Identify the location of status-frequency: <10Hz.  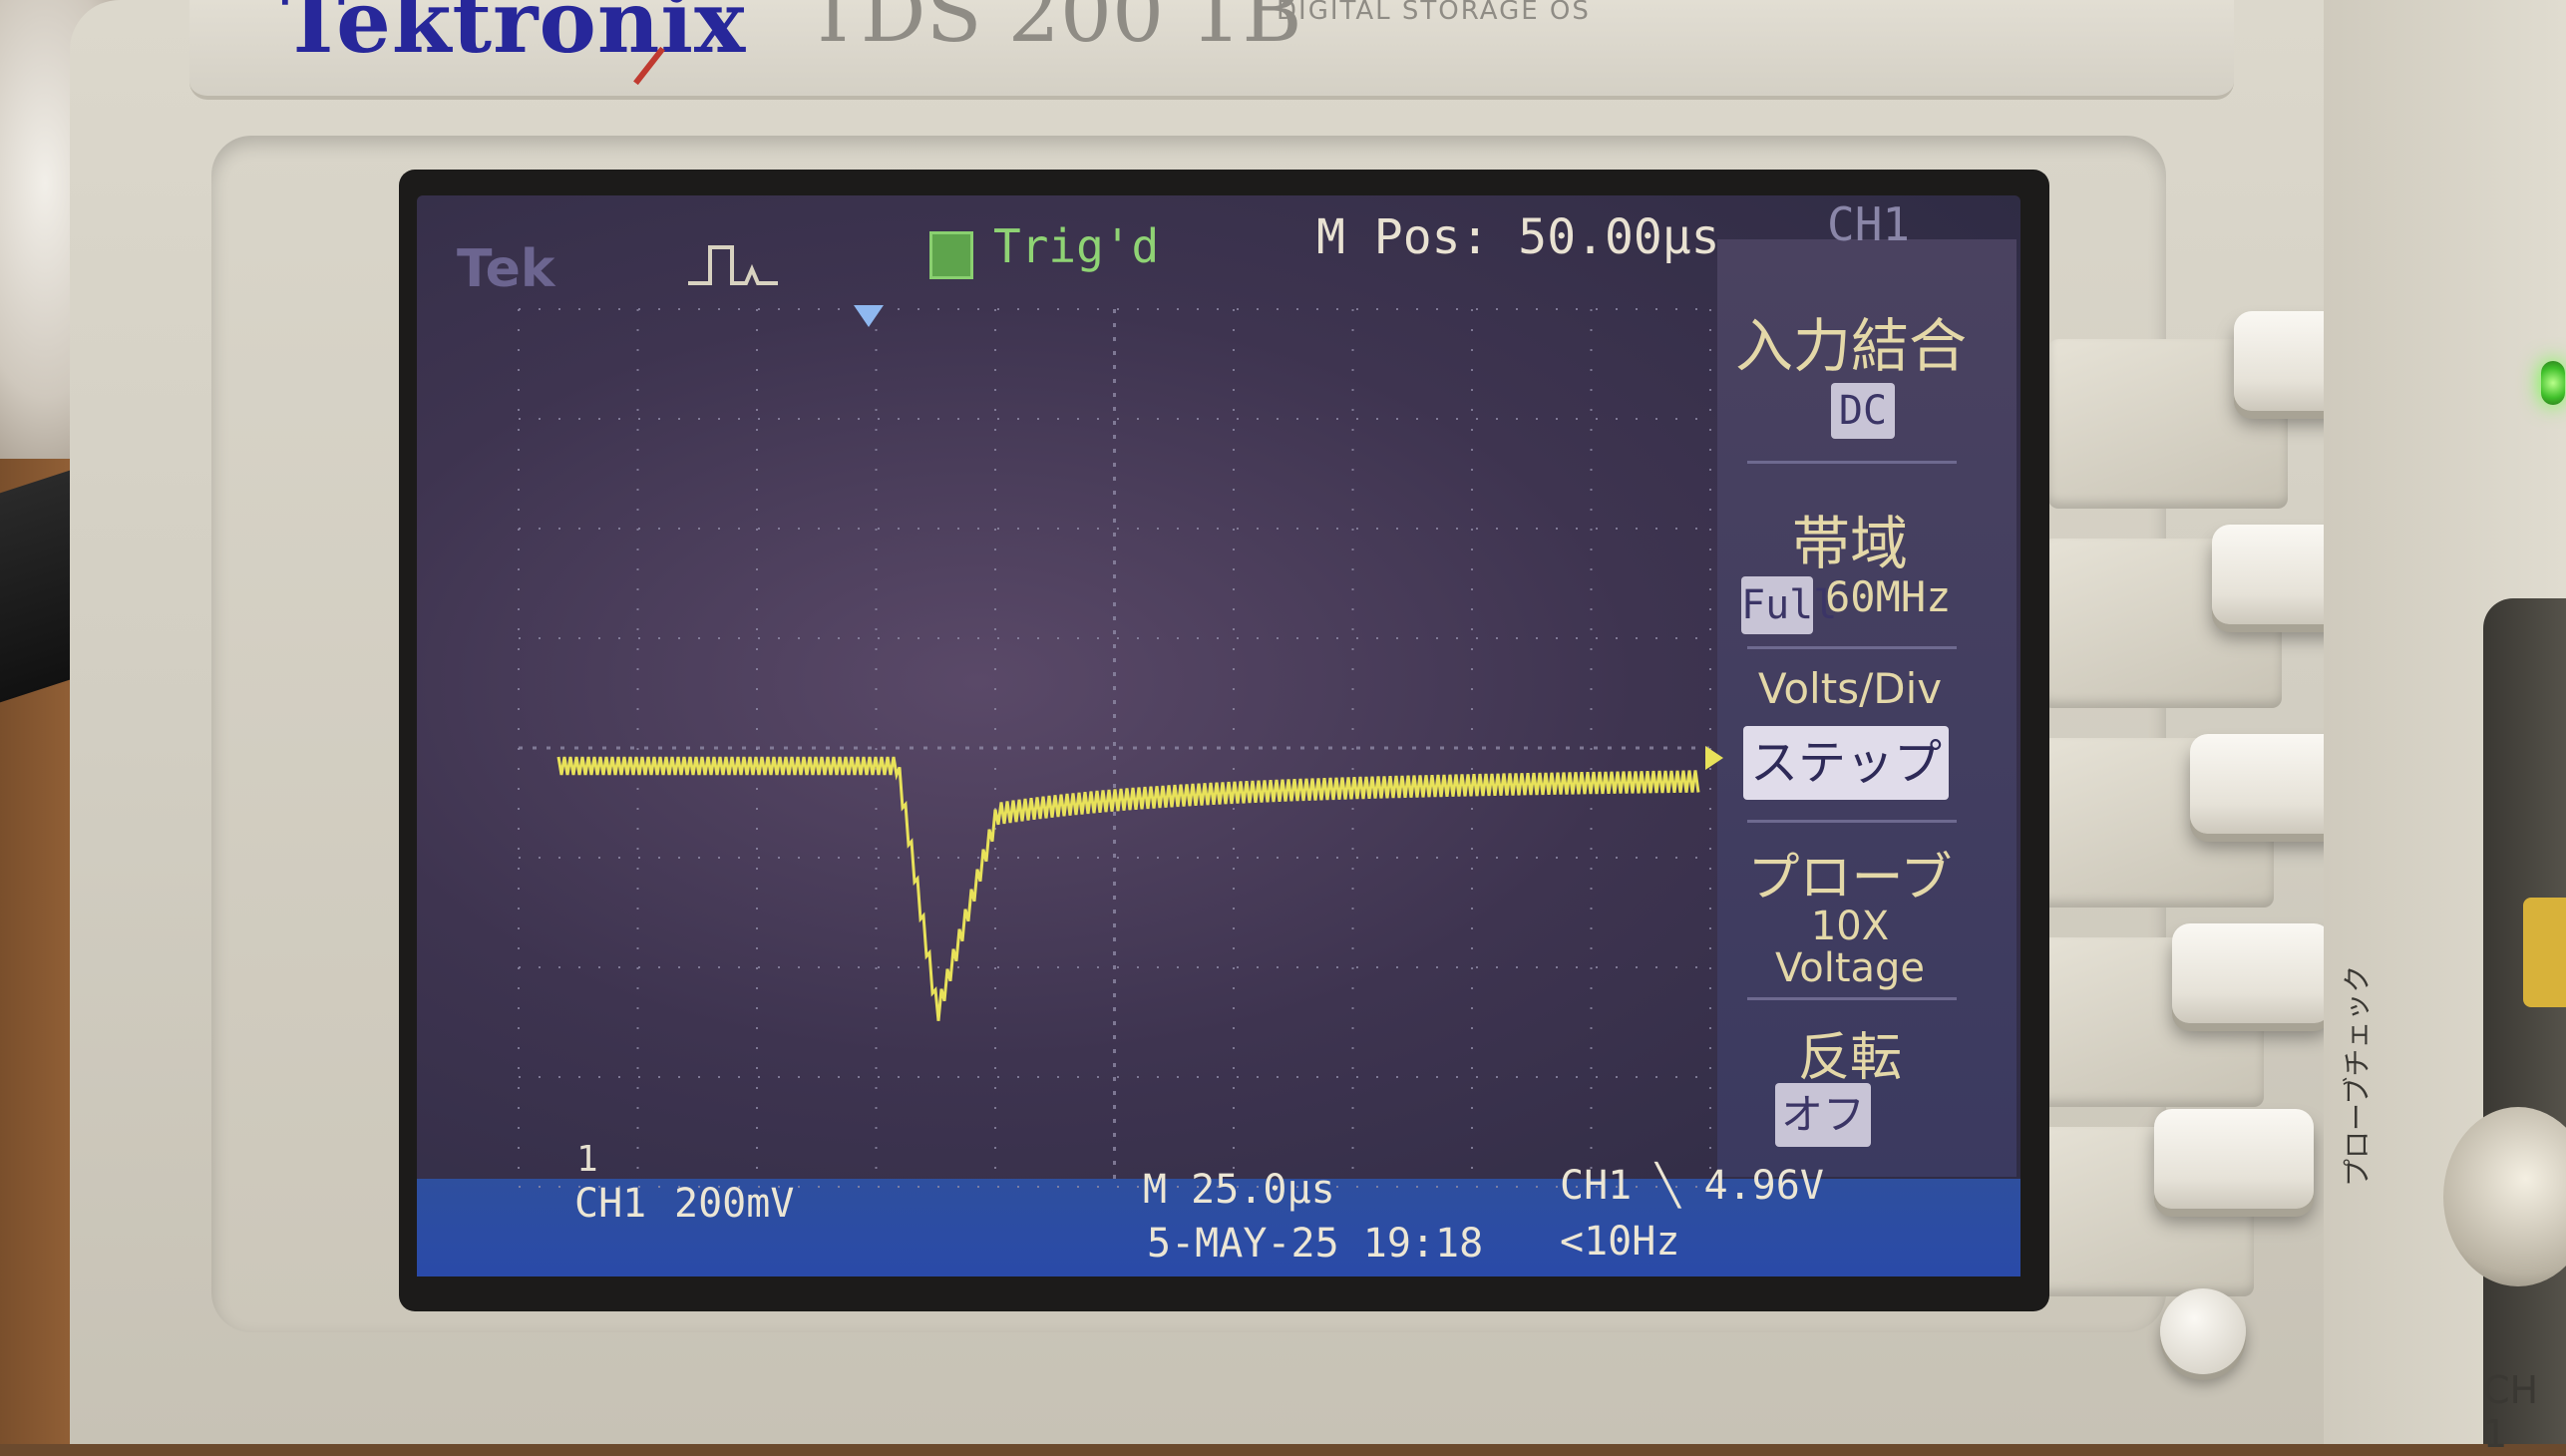
(1620, 1242).